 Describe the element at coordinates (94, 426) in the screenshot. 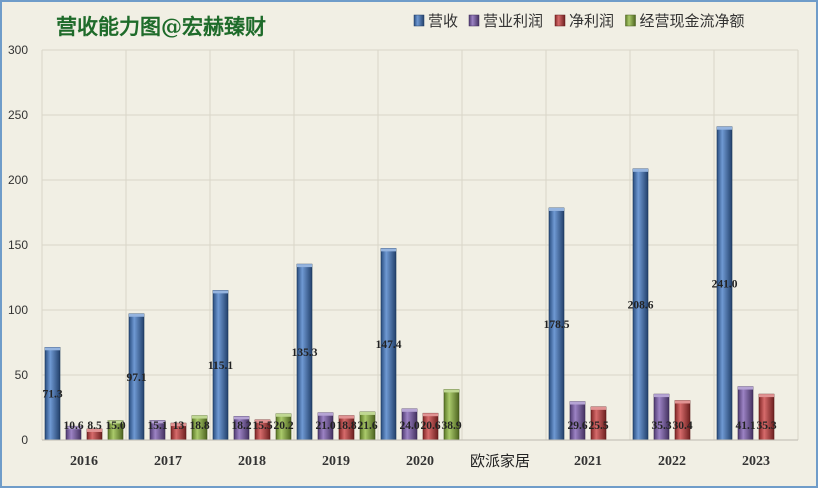

I see `data-label: 8.5` at that location.